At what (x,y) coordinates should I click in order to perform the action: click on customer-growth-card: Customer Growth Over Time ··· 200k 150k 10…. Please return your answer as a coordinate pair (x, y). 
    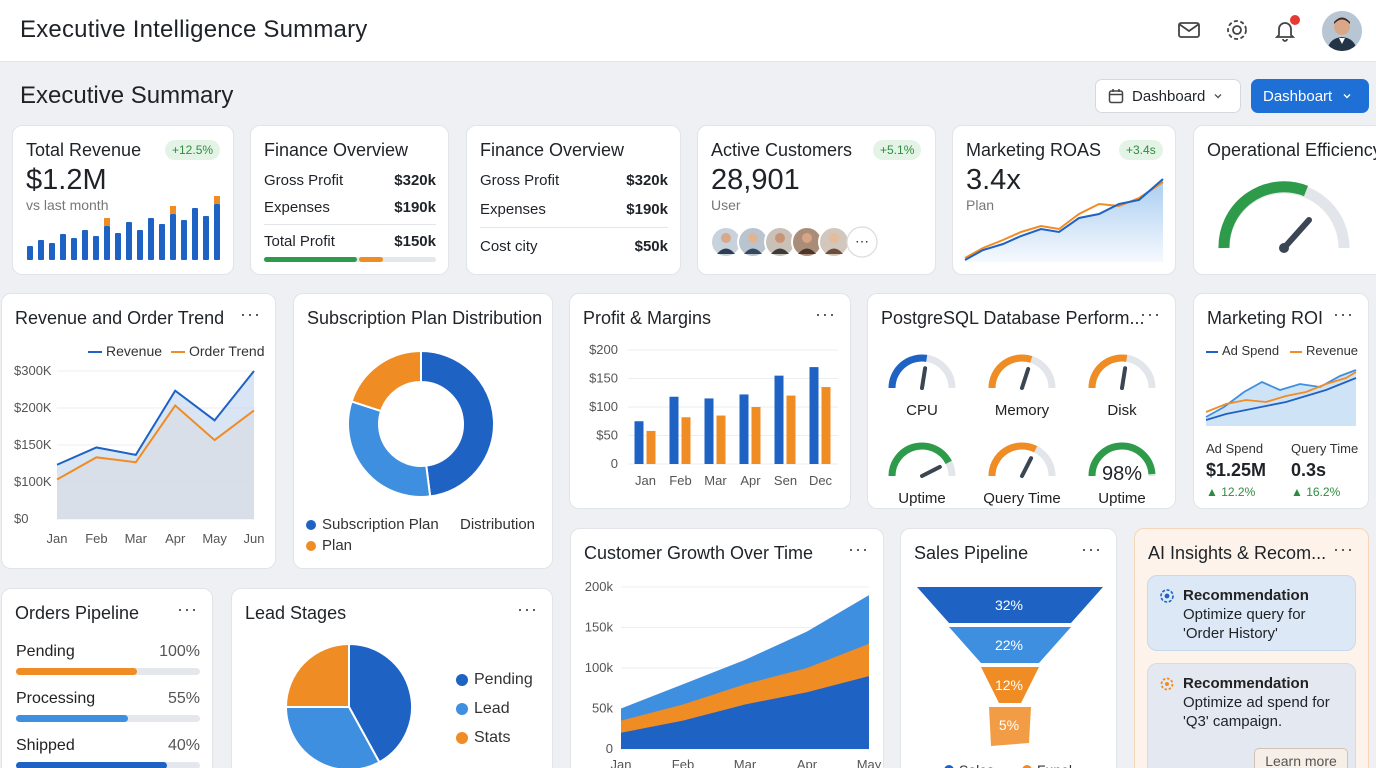
    Looking at the image, I should click on (727, 648).